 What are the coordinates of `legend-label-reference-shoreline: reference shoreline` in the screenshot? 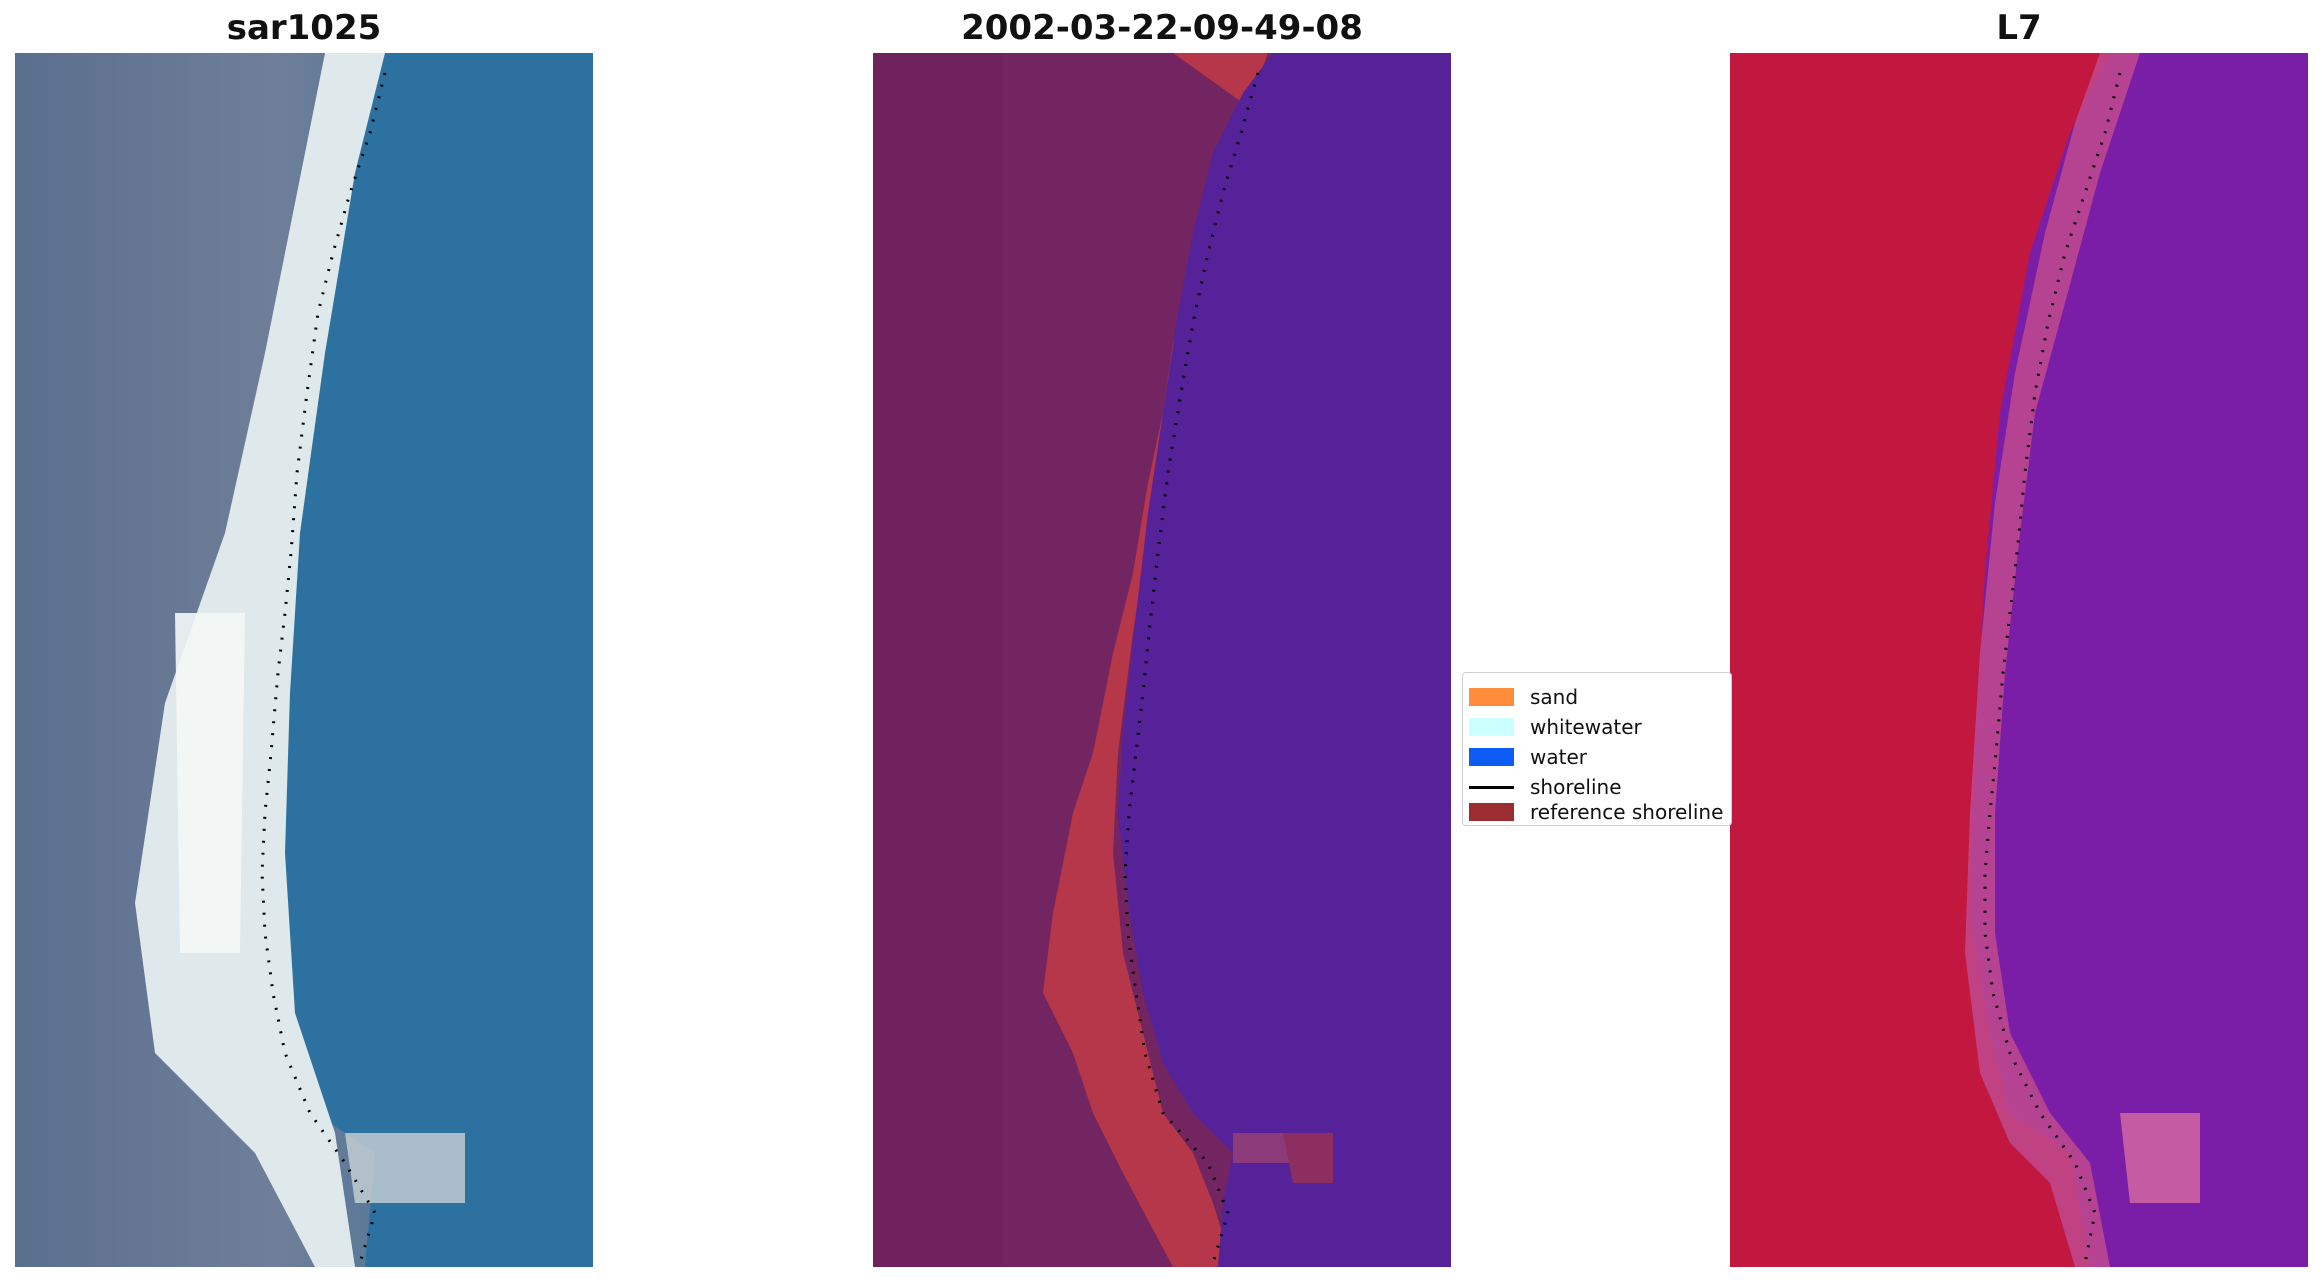 It's located at (1627, 812).